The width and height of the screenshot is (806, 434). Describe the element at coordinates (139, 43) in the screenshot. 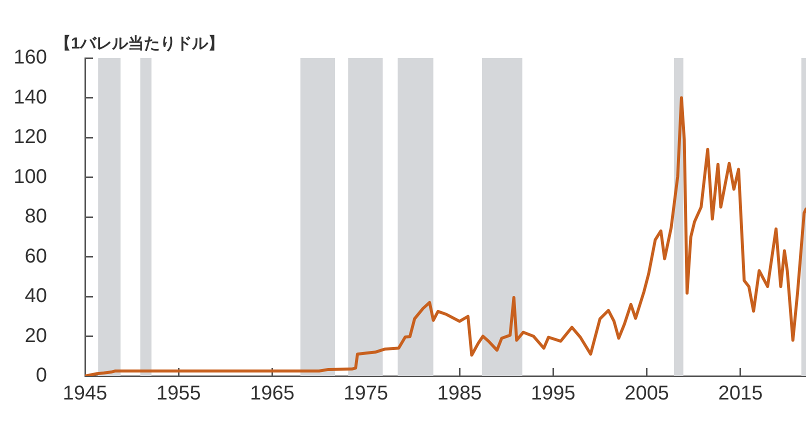

I see `y-axis-title: 【1バレル当たりドル】` at that location.